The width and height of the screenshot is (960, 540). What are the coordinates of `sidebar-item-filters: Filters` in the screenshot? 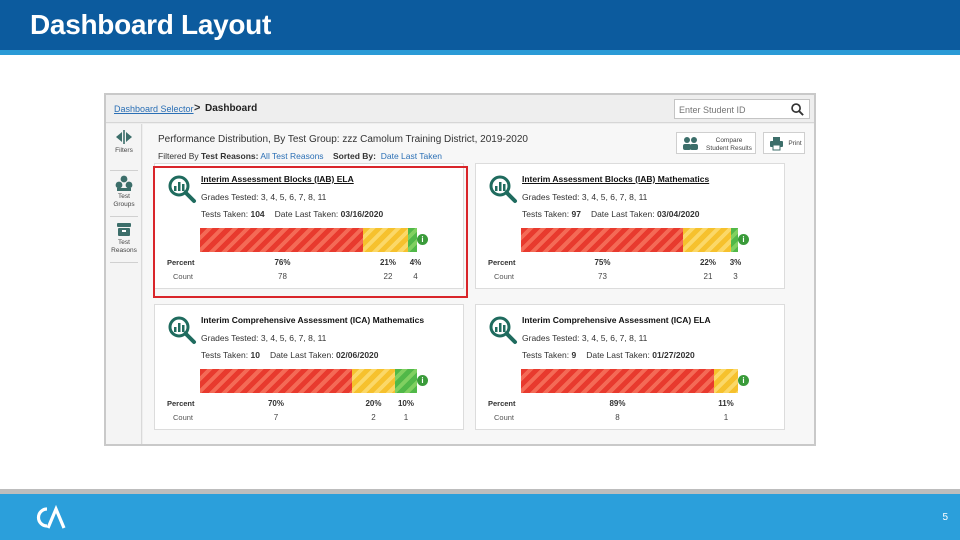 It's located at (124, 150).